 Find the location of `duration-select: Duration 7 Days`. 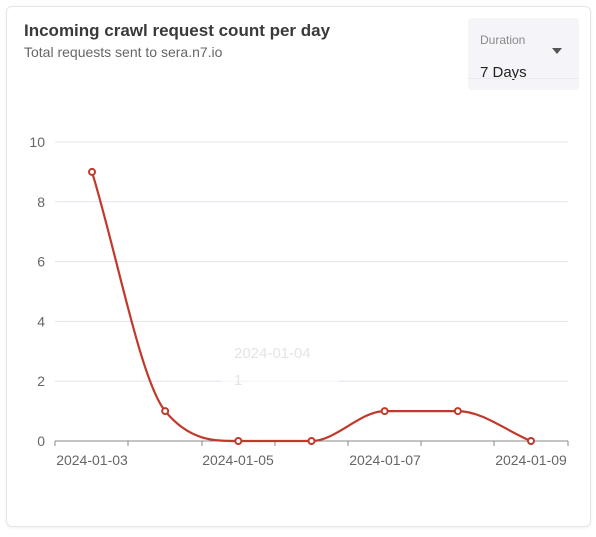

duration-select: Duration 7 Days is located at coordinates (523, 54).